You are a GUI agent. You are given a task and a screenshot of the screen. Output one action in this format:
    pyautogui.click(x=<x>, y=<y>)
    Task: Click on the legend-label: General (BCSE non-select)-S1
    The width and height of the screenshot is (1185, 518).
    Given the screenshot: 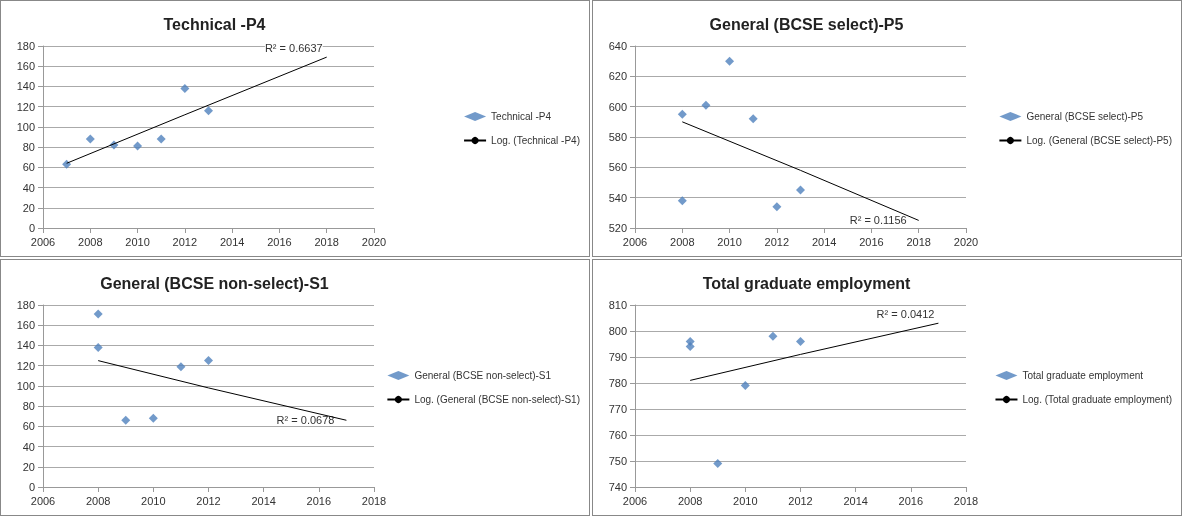 What is the action you would take?
    pyautogui.click(x=483, y=375)
    